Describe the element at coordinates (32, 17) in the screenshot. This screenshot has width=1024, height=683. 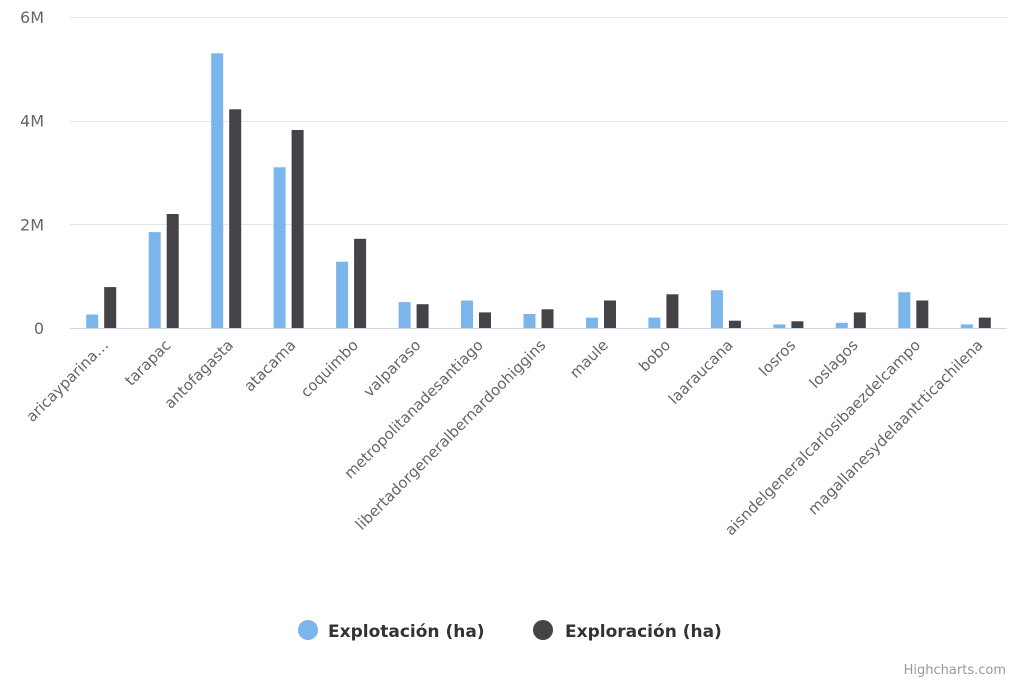
I see `y-tick-label: 6M` at that location.